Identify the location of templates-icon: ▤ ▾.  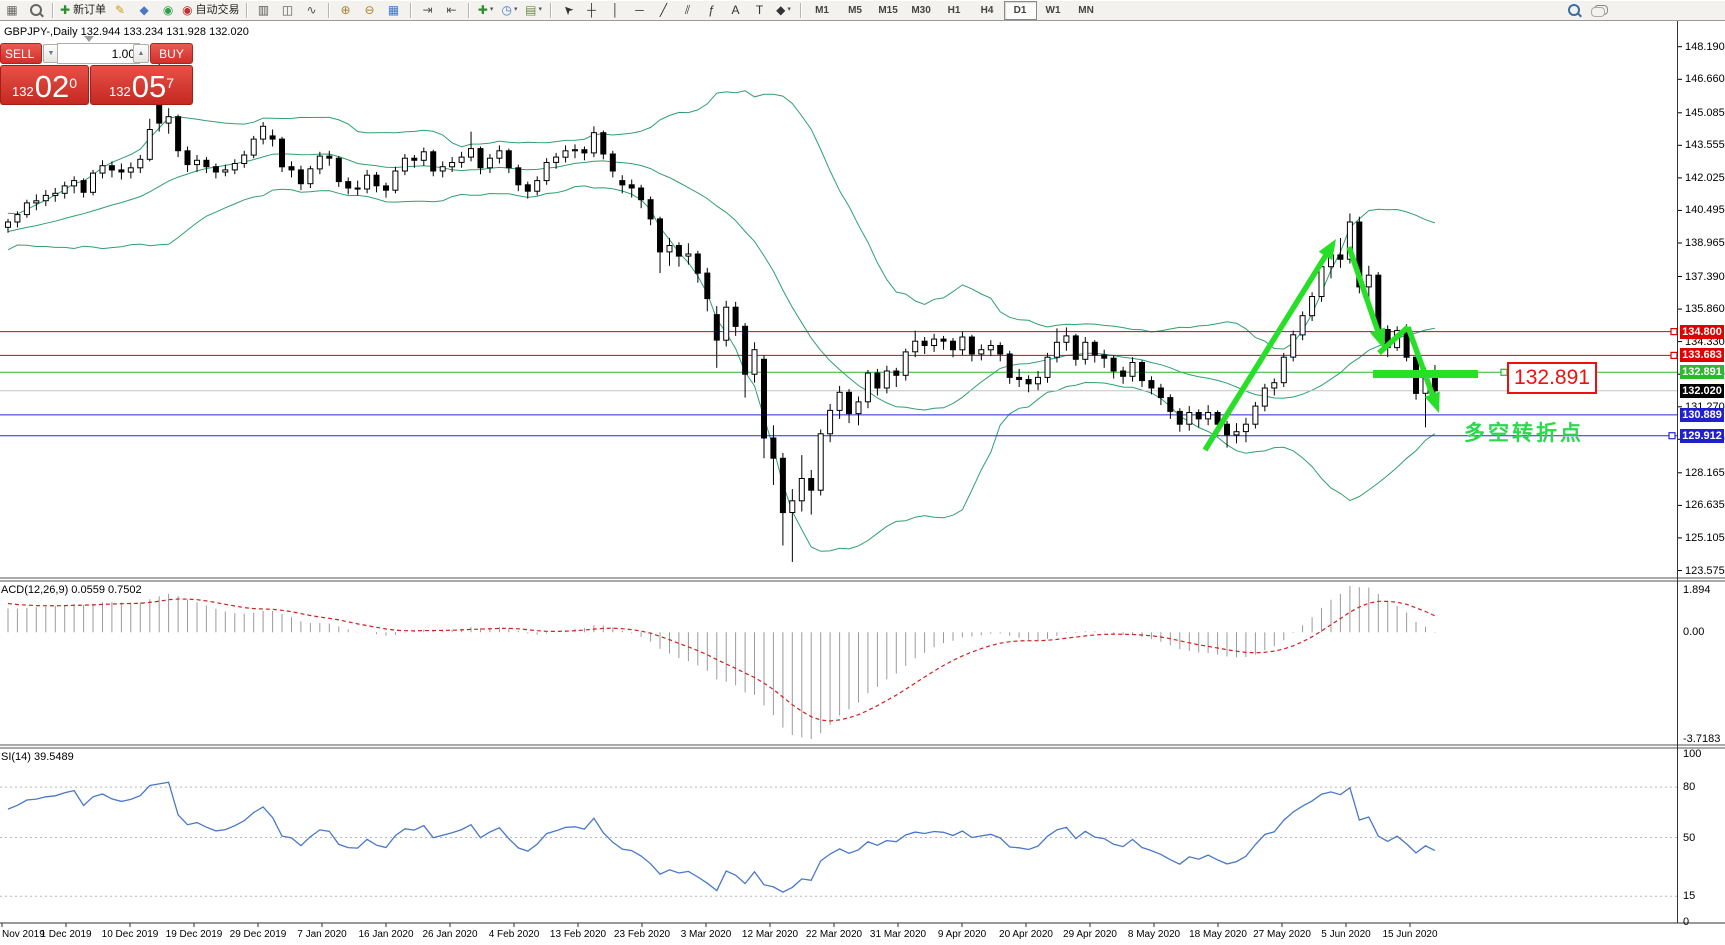
(533, 10).